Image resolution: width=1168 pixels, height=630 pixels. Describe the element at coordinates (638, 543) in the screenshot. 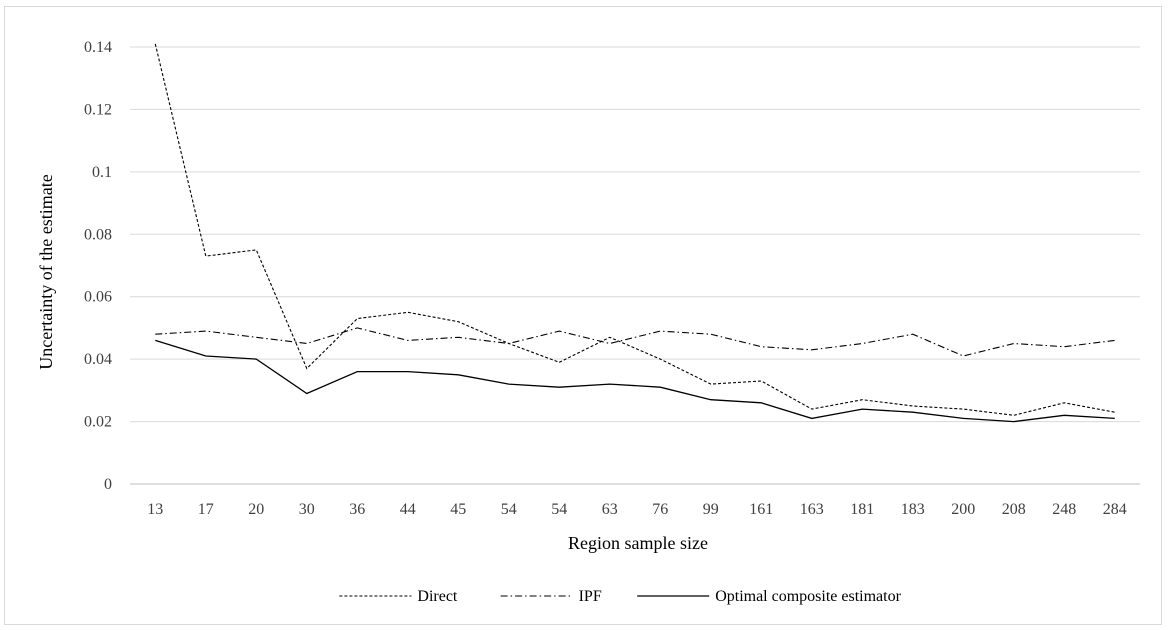

I see `x-axis-title: Region sample size` at that location.